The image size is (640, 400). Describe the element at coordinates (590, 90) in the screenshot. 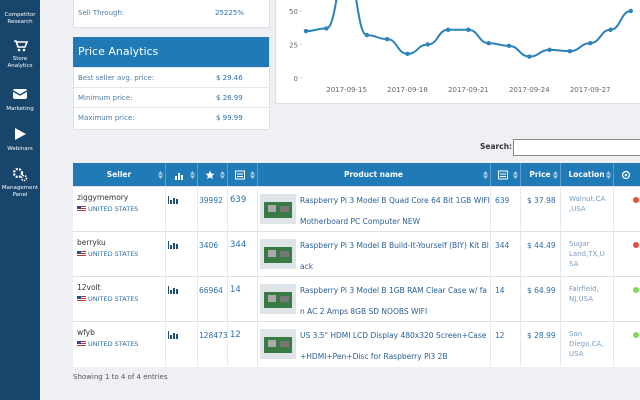

I see `x-tick-label: 2017-09-27` at that location.